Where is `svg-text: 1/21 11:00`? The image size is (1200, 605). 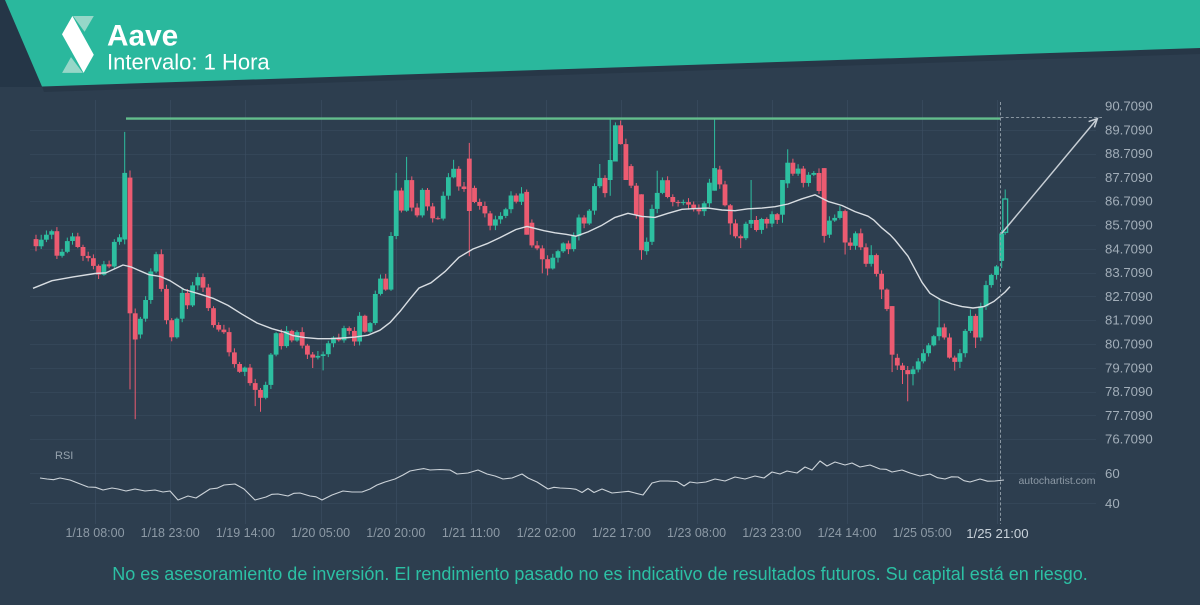
svg-text: 1/21 11:00 is located at coordinates (471, 533).